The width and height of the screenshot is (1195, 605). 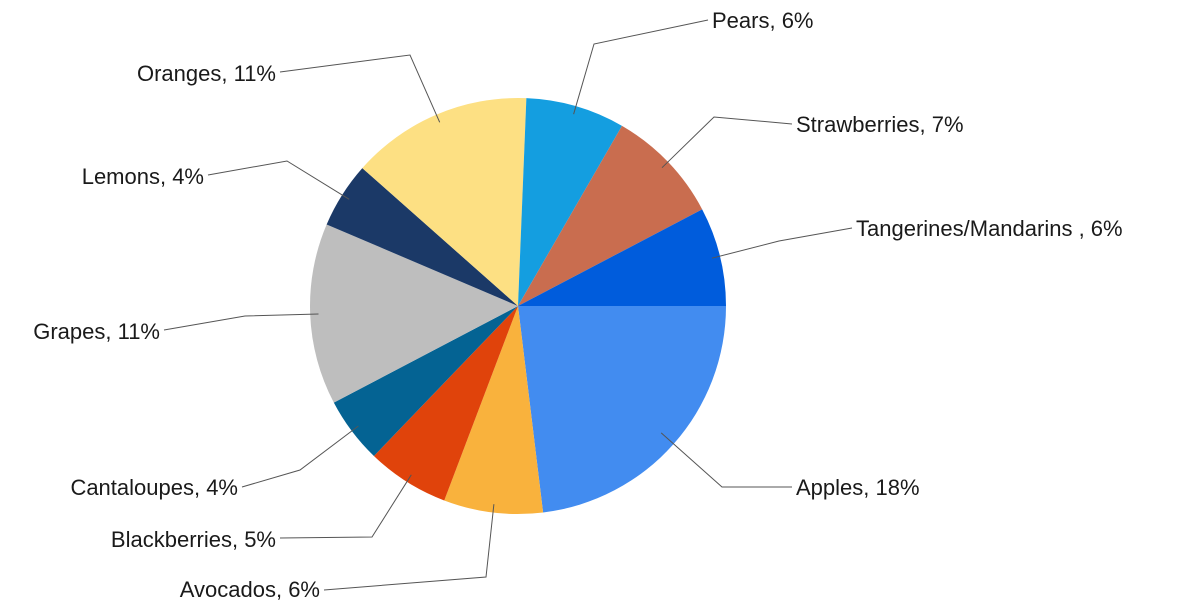 What do you see at coordinates (241, 322) in the screenshot?
I see `leader-line-grapes` at bounding box center [241, 322].